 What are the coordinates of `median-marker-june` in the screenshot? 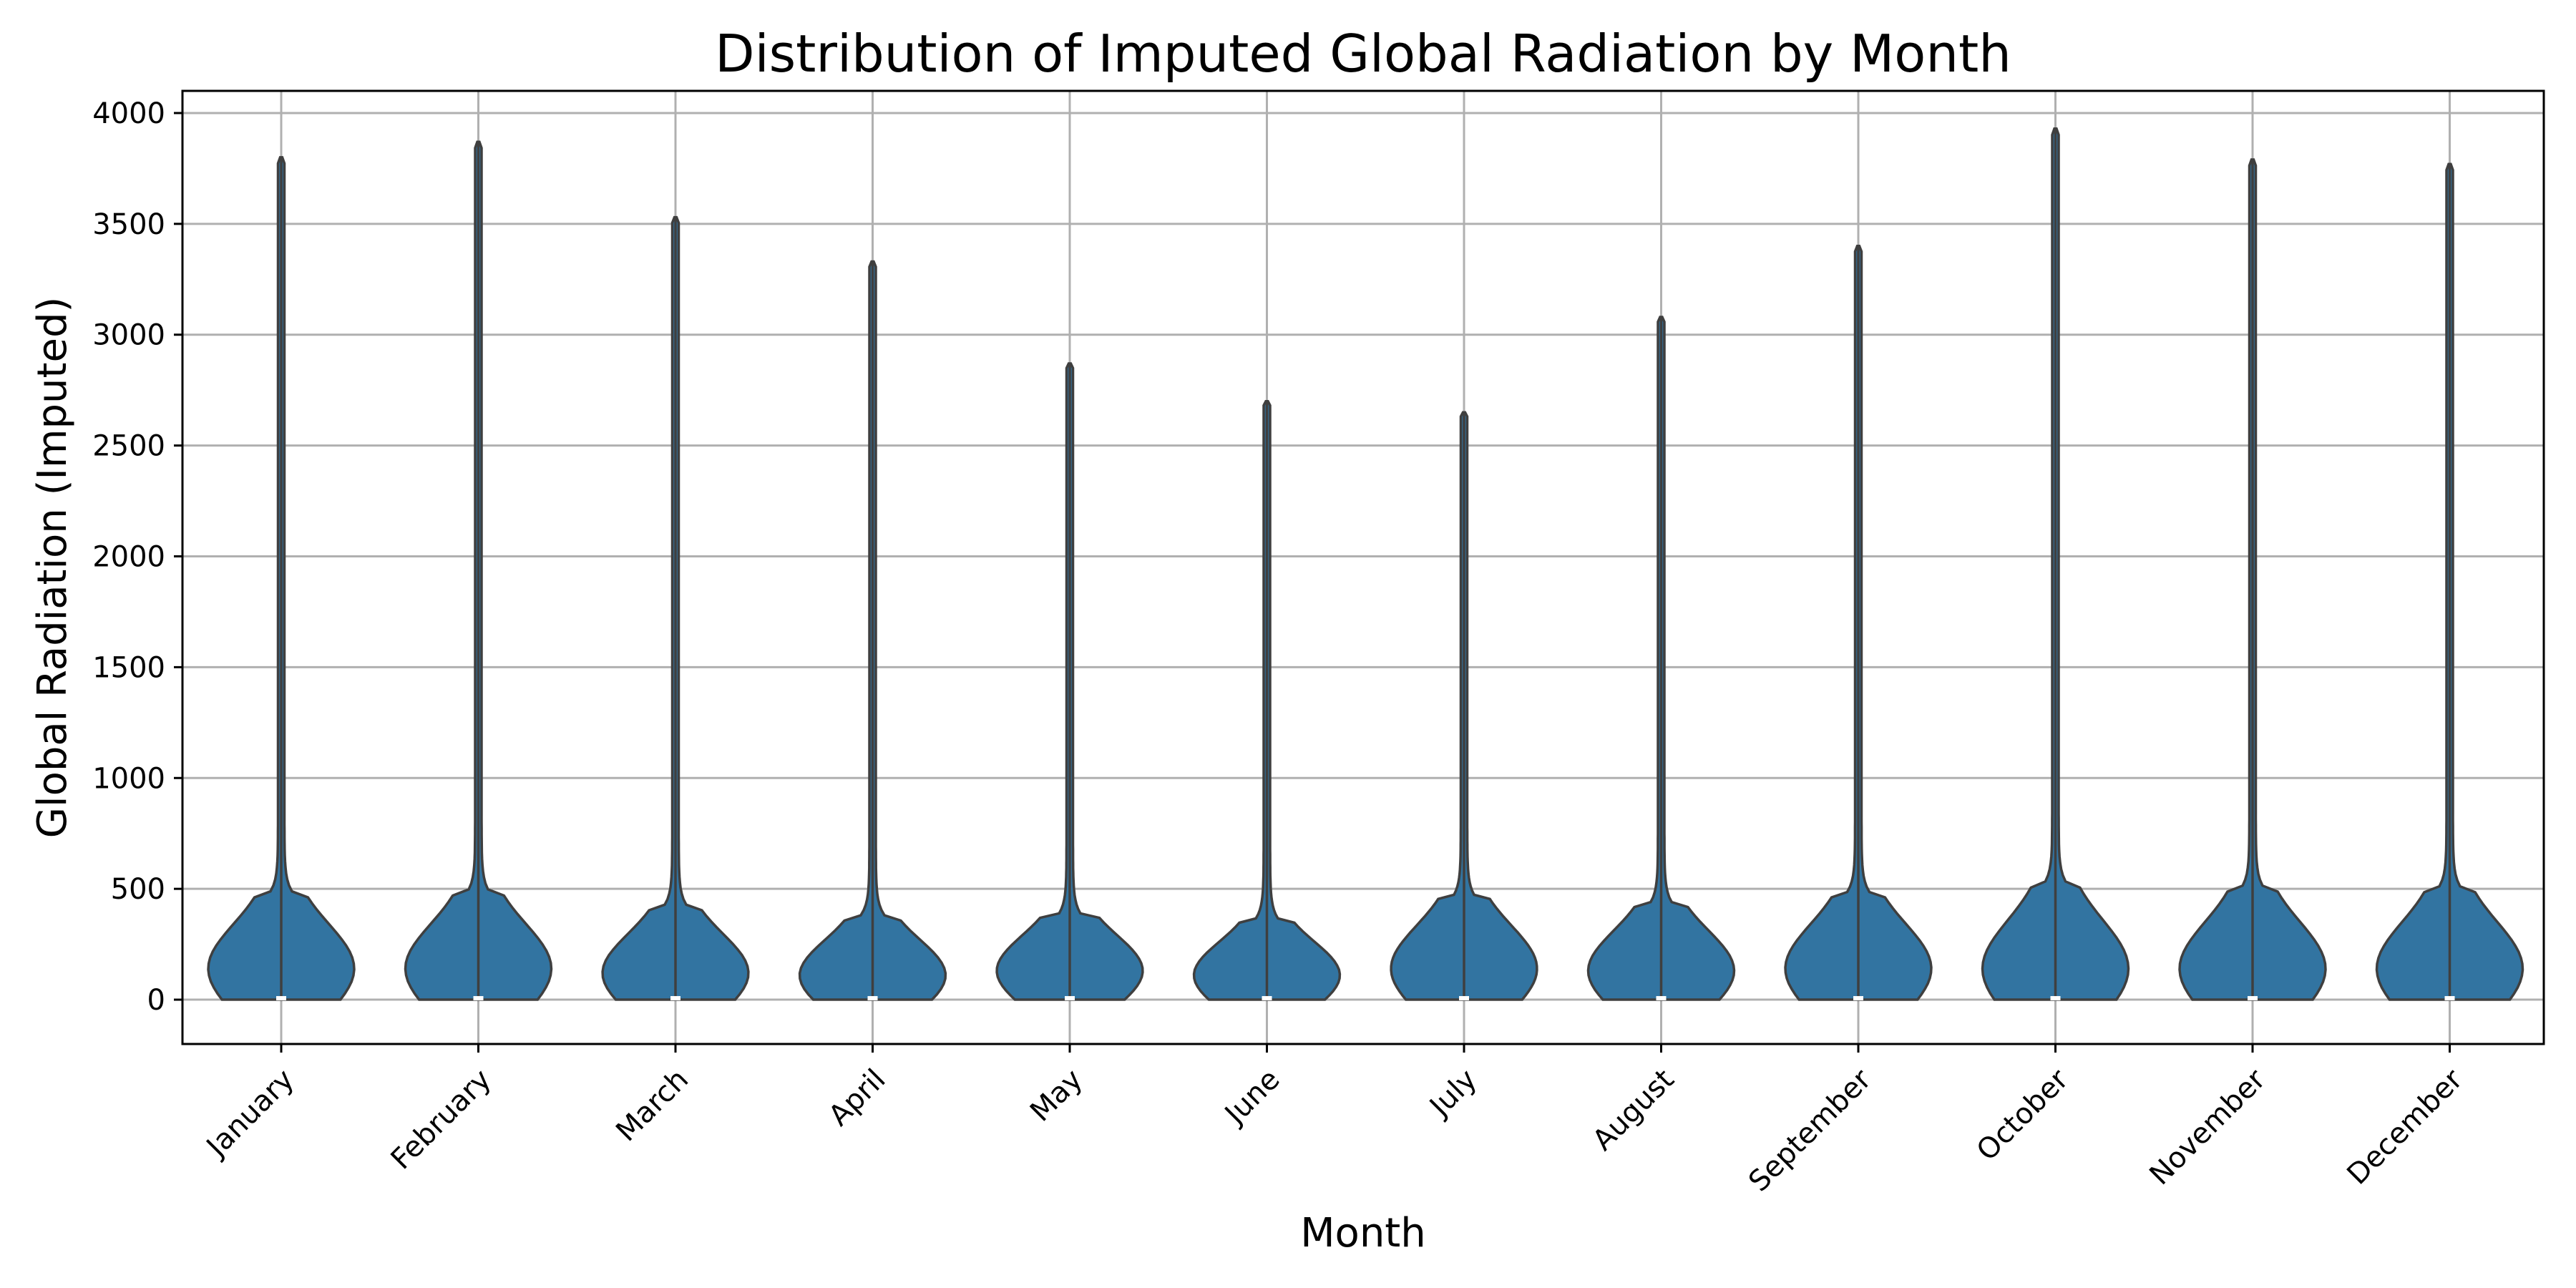 It's located at (1267, 998).